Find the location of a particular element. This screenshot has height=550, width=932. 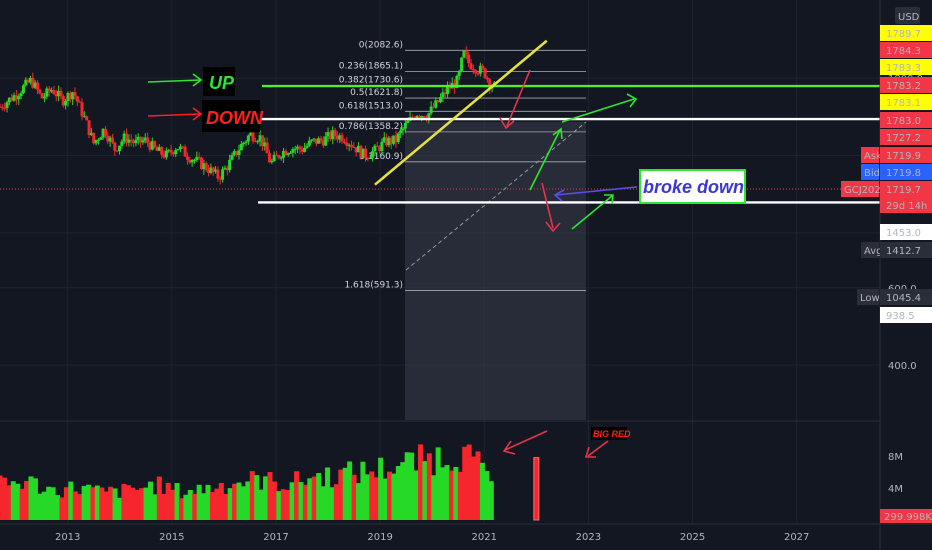

support-trendline is located at coordinates (461, 112).